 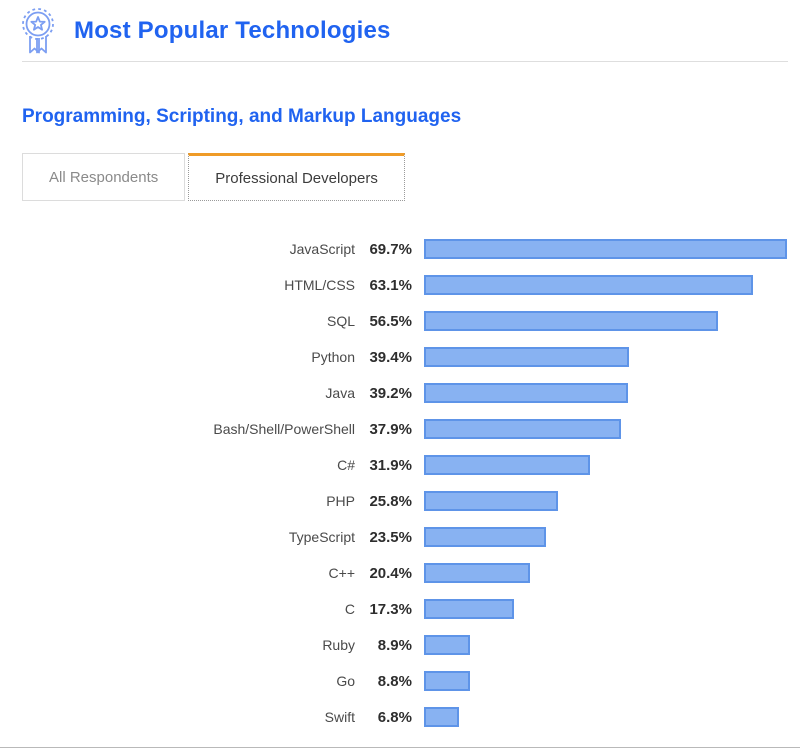 I want to click on award-ribbon-icon, so click(x=38, y=31).